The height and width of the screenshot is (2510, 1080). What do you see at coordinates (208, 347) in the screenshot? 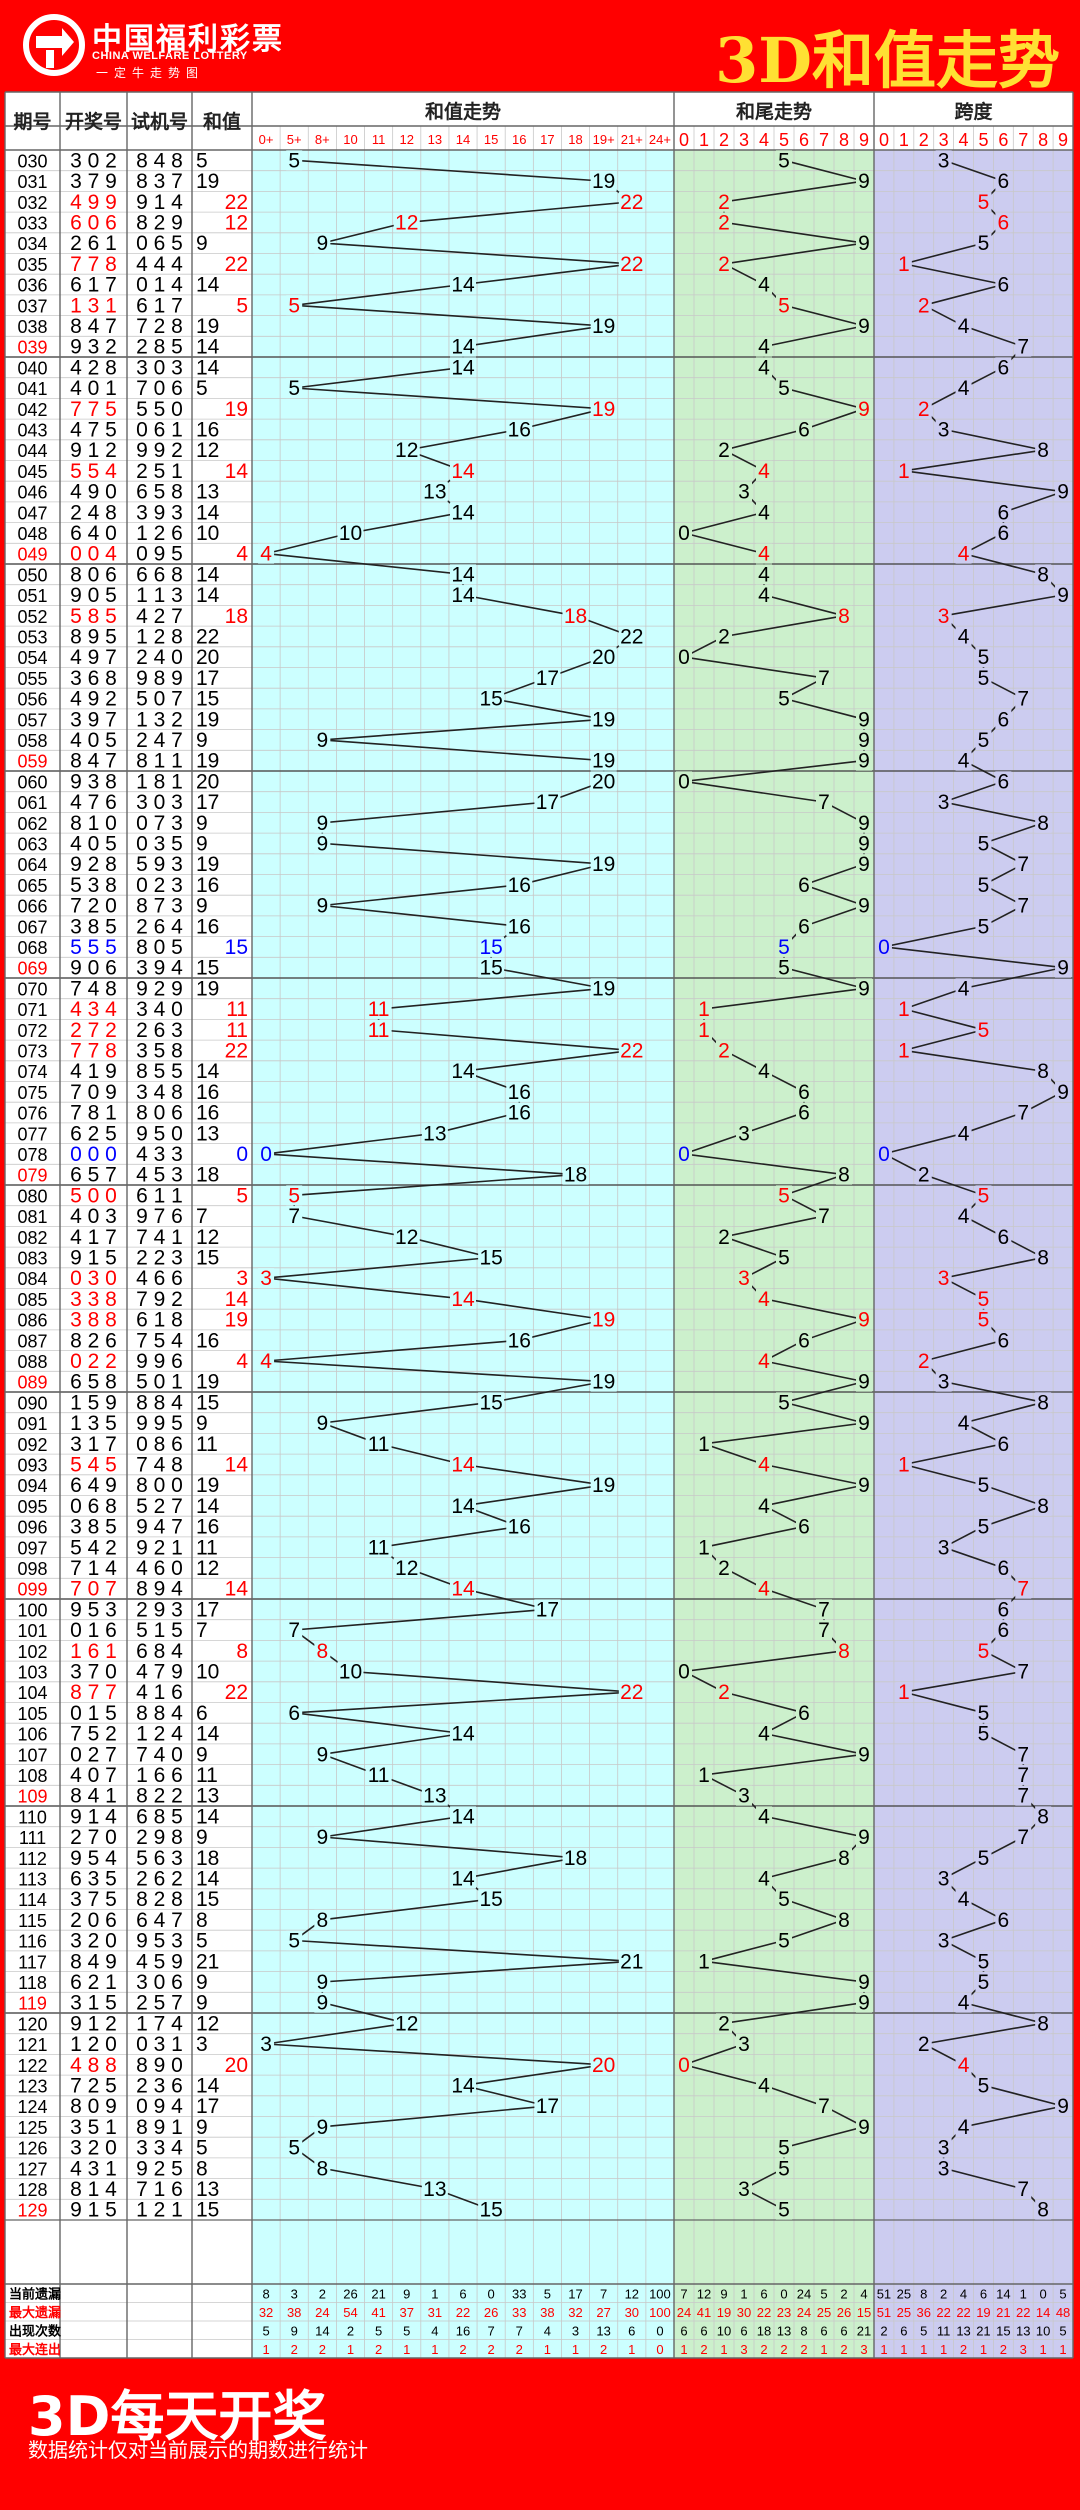
I see `sum-value-cell: 14` at bounding box center [208, 347].